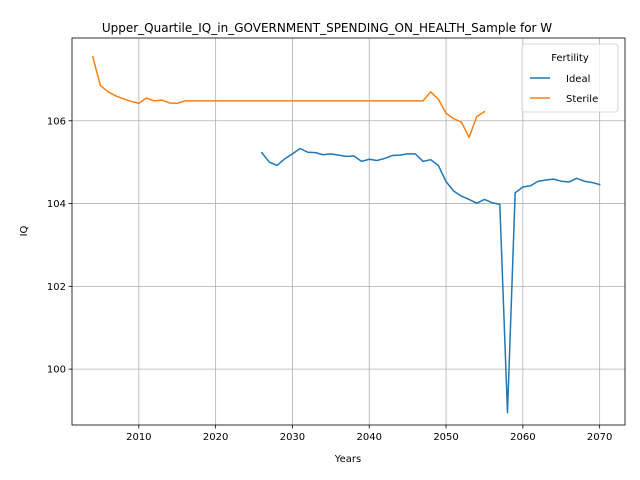  I want to click on x-axis-label: Years, so click(347, 459).